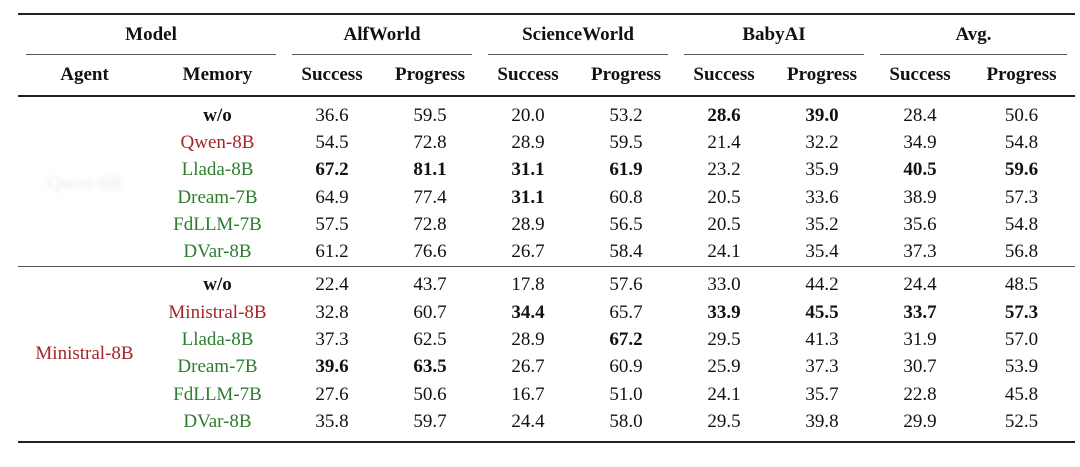 The width and height of the screenshot is (1080, 467). What do you see at coordinates (546, 170) in the screenshot?
I see `table-row: Llada-8B 67.2 81.1 31.1 61.9 23.2 35.9 40.5 59.6` at bounding box center [546, 170].